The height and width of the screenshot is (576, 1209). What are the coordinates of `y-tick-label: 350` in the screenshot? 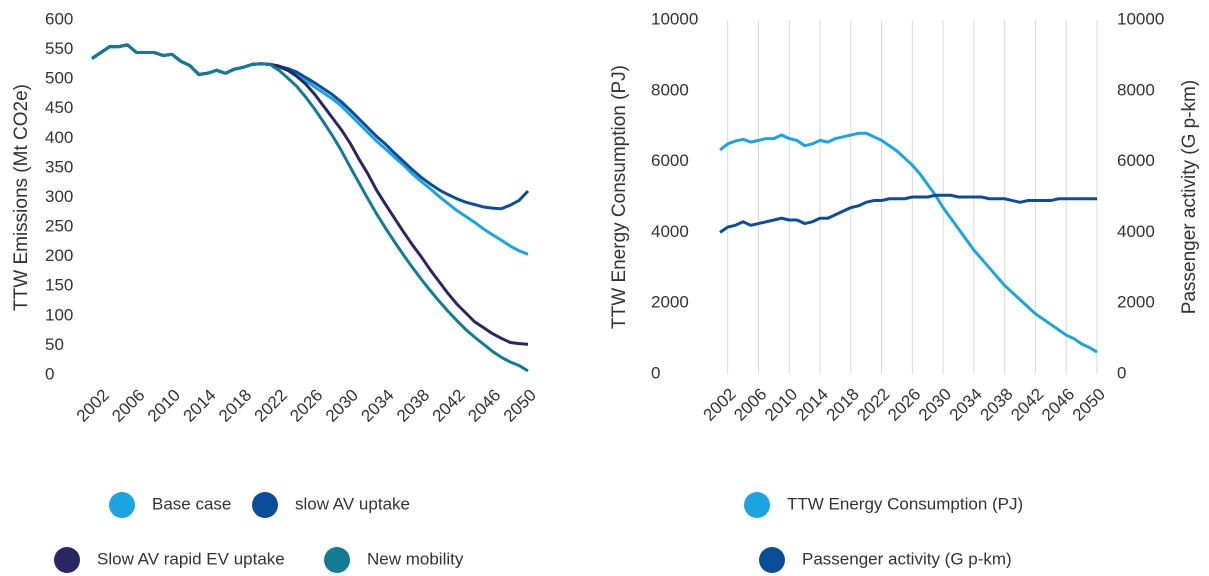 It's located at (59, 166).